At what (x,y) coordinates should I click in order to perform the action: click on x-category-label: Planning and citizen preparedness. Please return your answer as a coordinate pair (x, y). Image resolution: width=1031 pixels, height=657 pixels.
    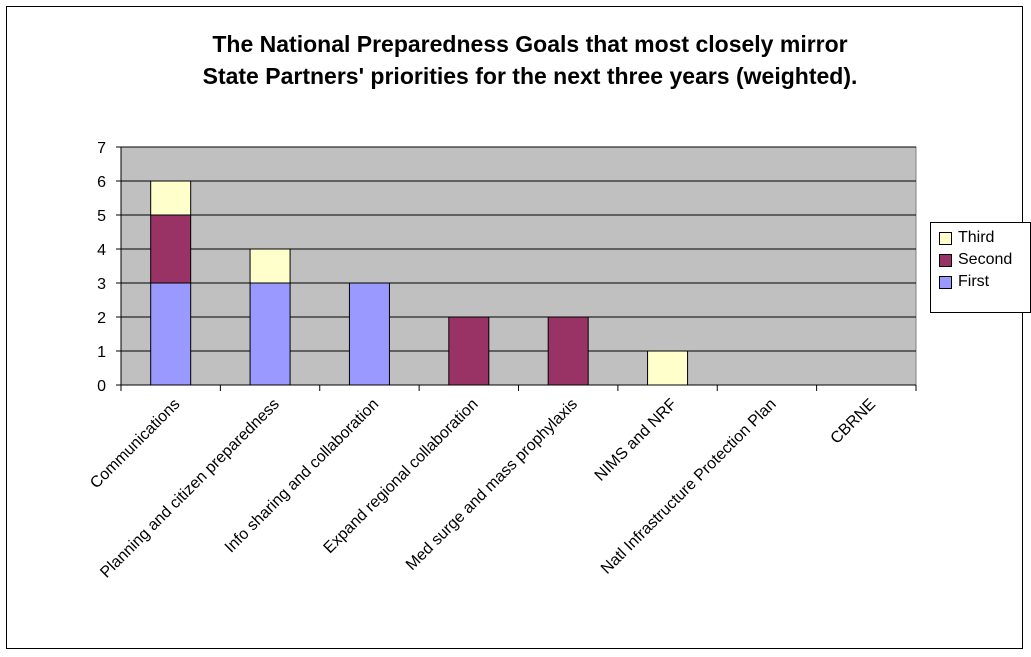
    Looking at the image, I should click on (190, 489).